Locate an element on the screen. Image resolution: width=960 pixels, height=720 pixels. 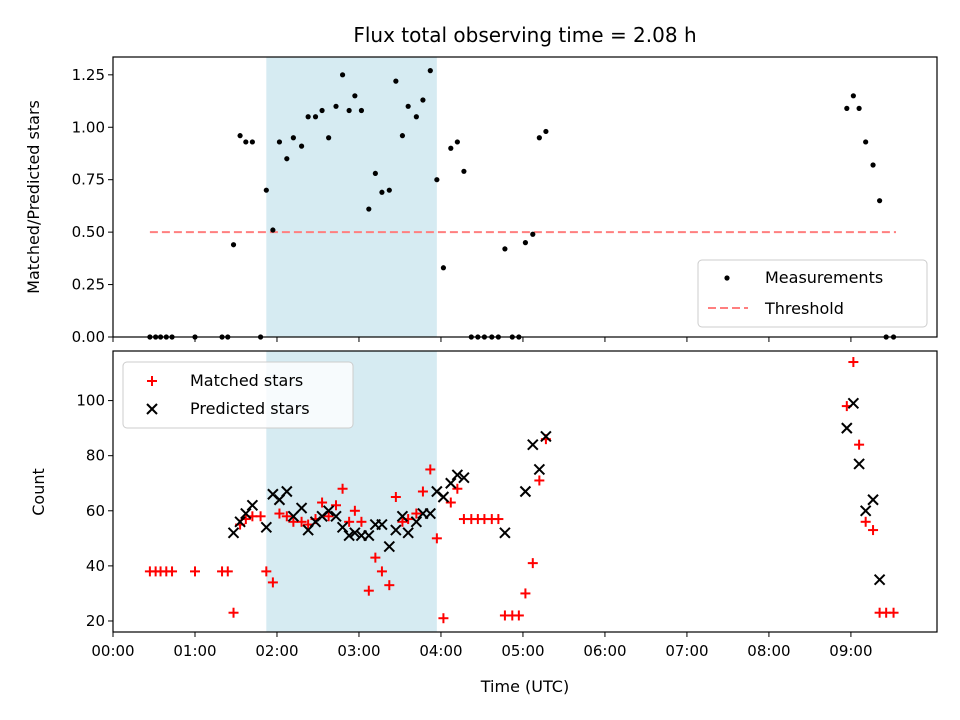
legend-label-measurements: Measurements is located at coordinates (824, 277).